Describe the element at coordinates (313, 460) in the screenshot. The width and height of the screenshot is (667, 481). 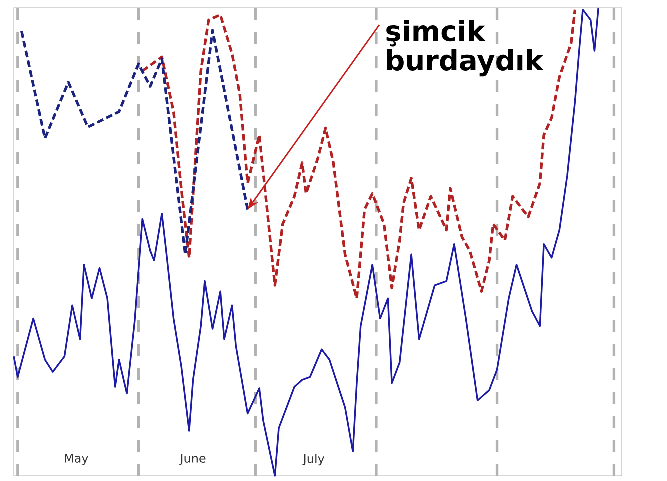
I see `x-tick-label: July` at that location.